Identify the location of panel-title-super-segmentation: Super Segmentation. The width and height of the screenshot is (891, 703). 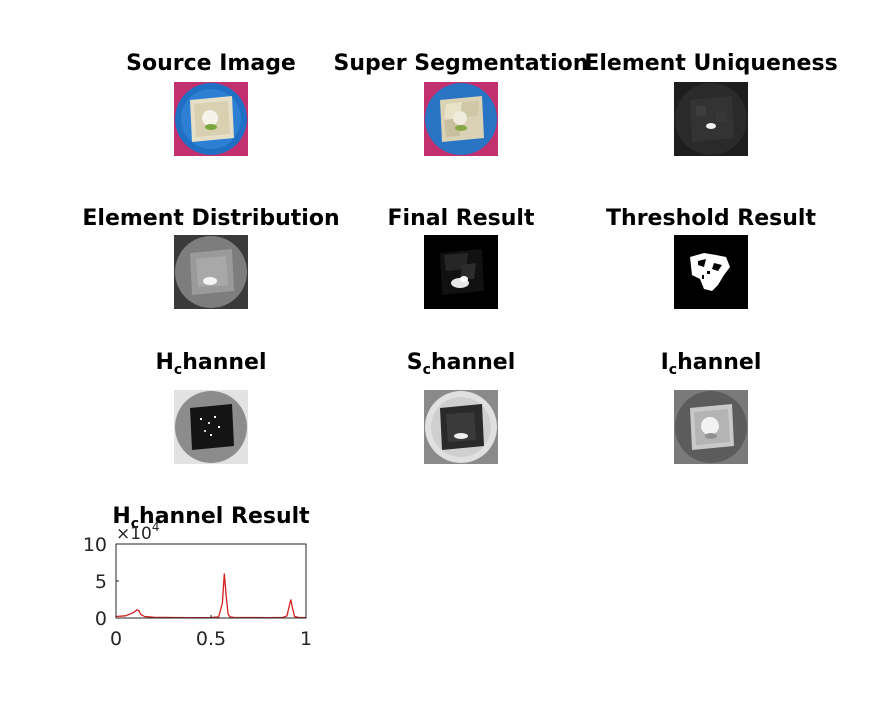
(461, 63).